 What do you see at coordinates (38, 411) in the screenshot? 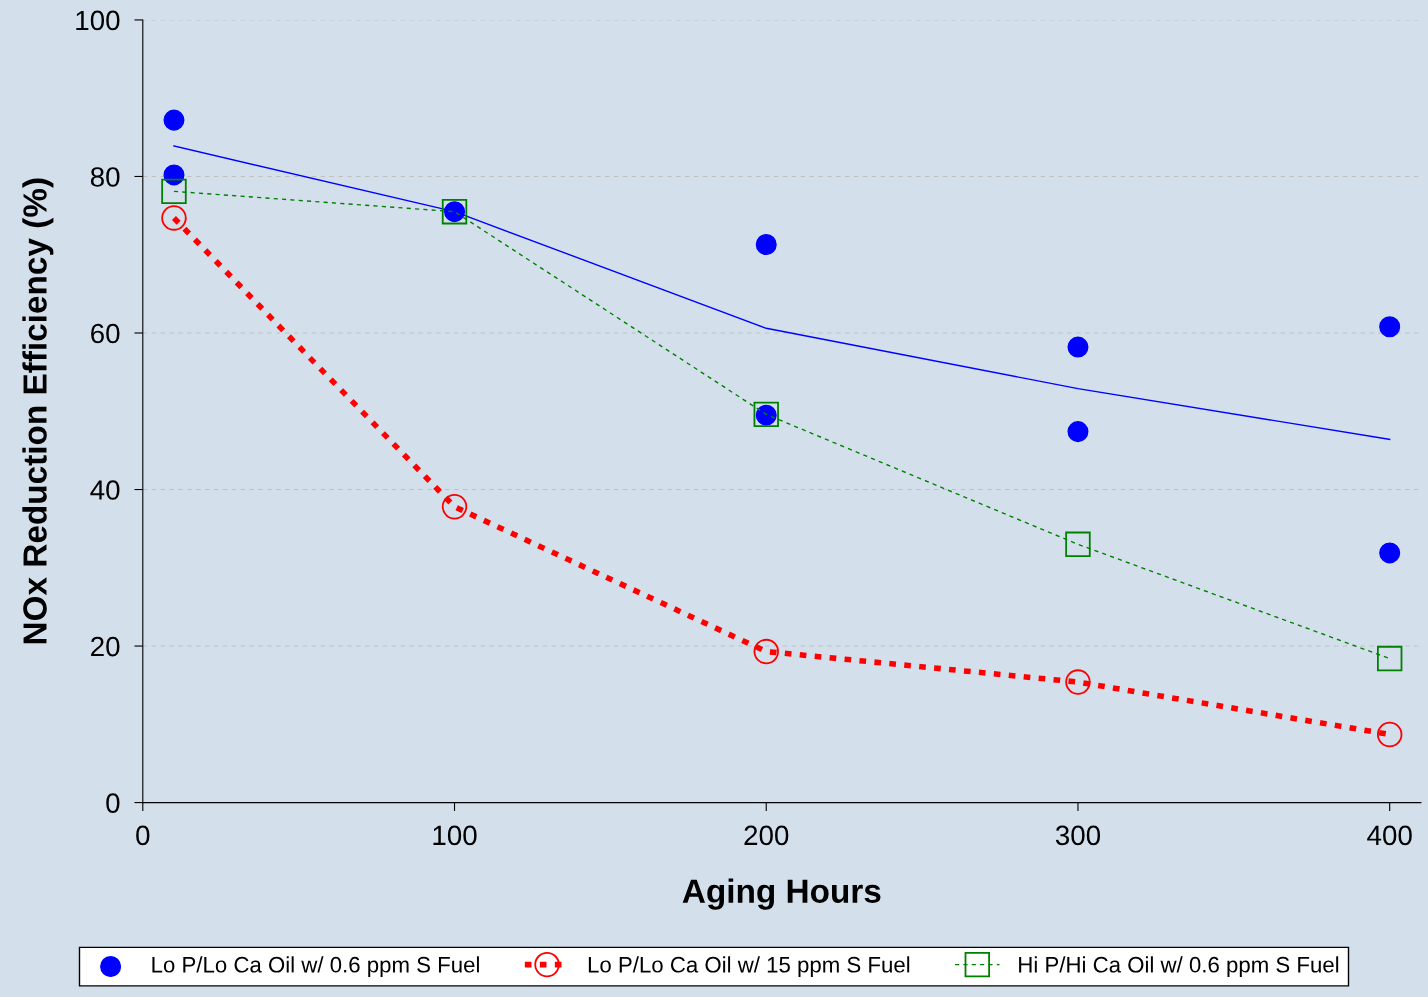
I see `y-axis-title: NOx Reduction Efficiency (%)` at bounding box center [38, 411].